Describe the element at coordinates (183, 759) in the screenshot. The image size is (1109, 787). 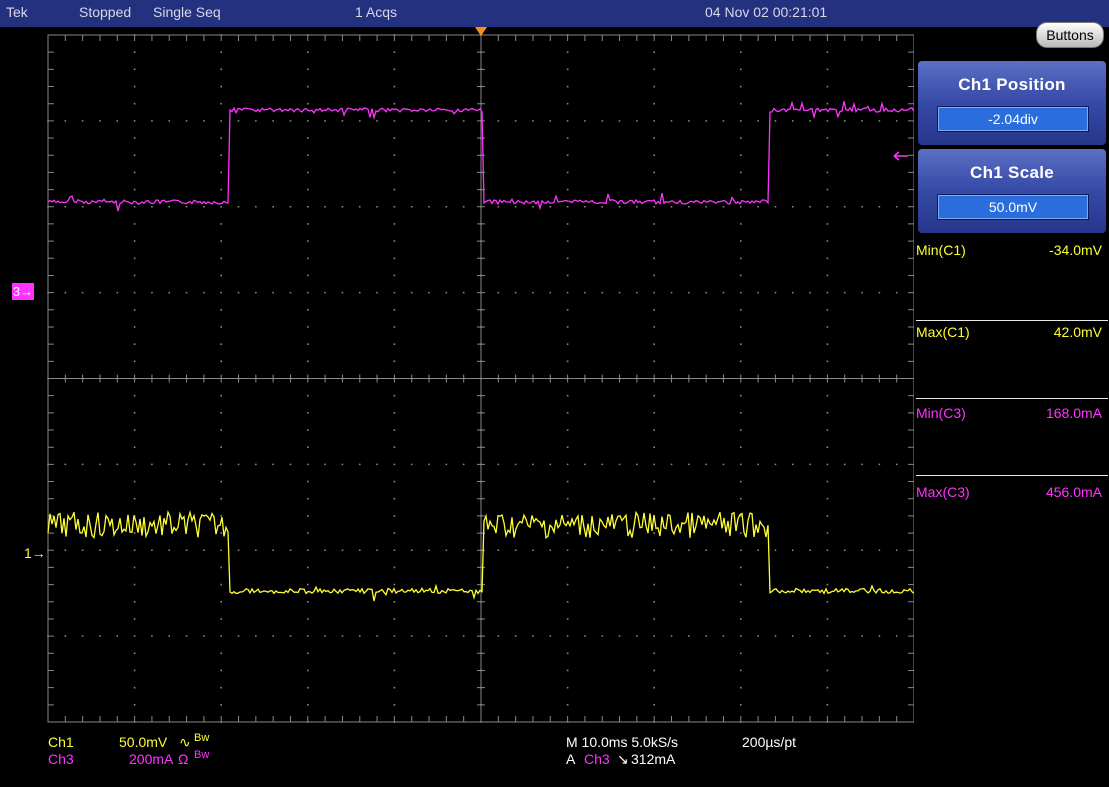
I see `ch3-coupling-icon: Ω` at that location.